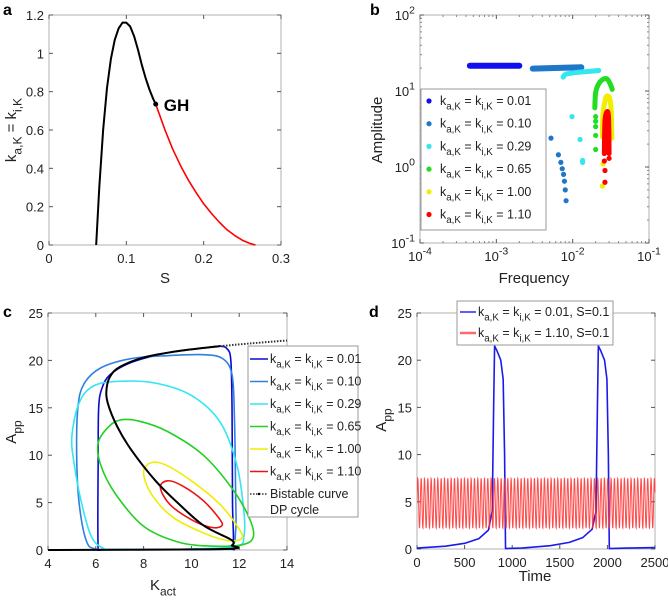  I want to click on legend-label: ka,K = ki,K = 1.10, S=0.1, so click(543, 335).